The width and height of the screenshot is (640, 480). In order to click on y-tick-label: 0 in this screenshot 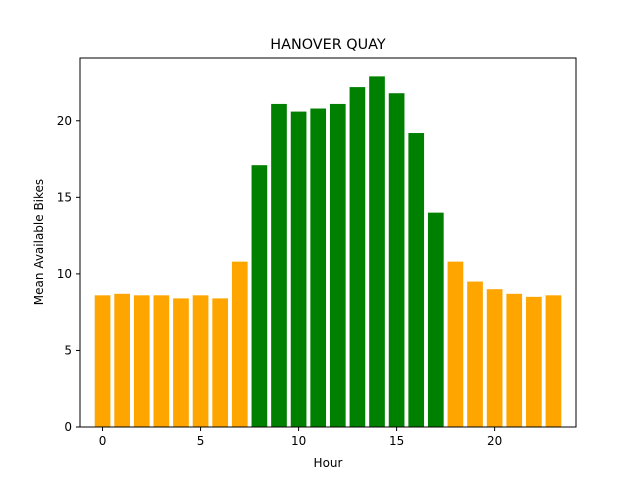, I will do `click(68, 427)`.